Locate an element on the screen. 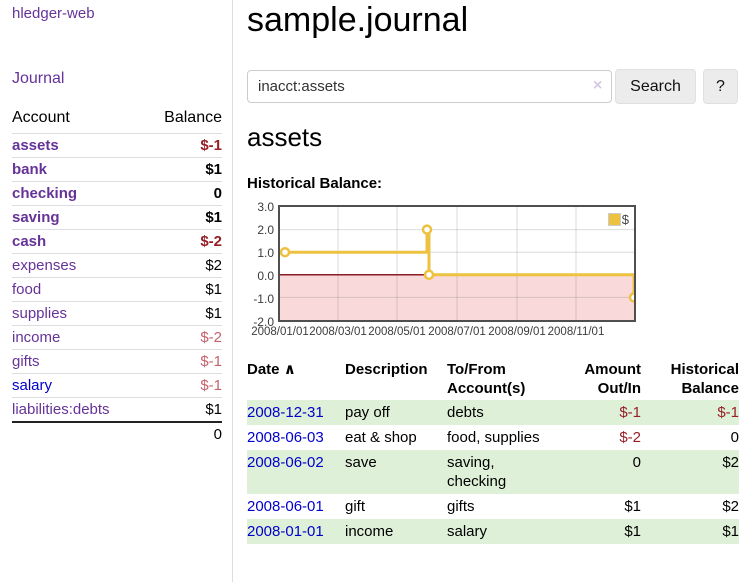 This screenshot has height=582, width=742. transaction-amount: $-2 is located at coordinates (630, 437).